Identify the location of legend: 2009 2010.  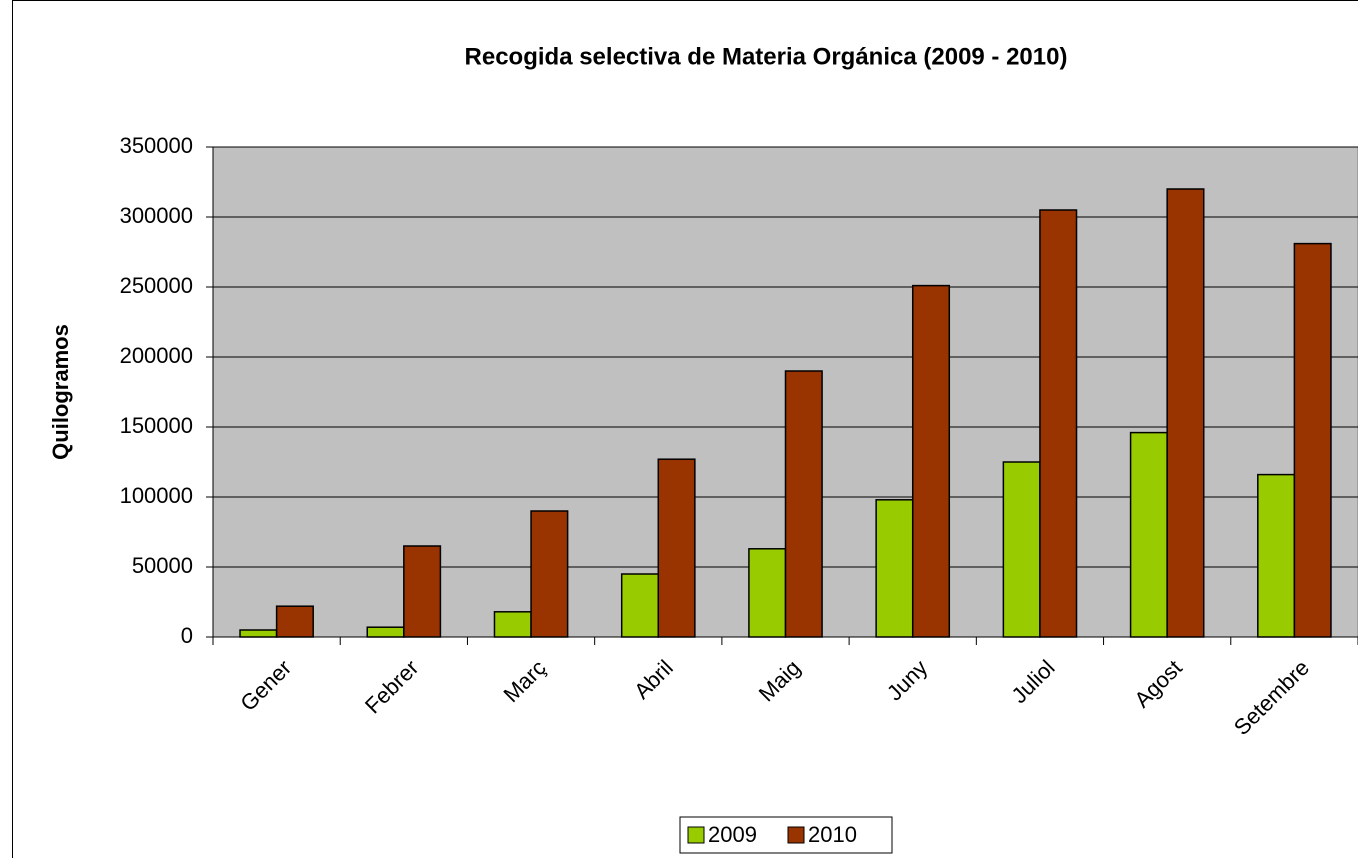
(786, 835).